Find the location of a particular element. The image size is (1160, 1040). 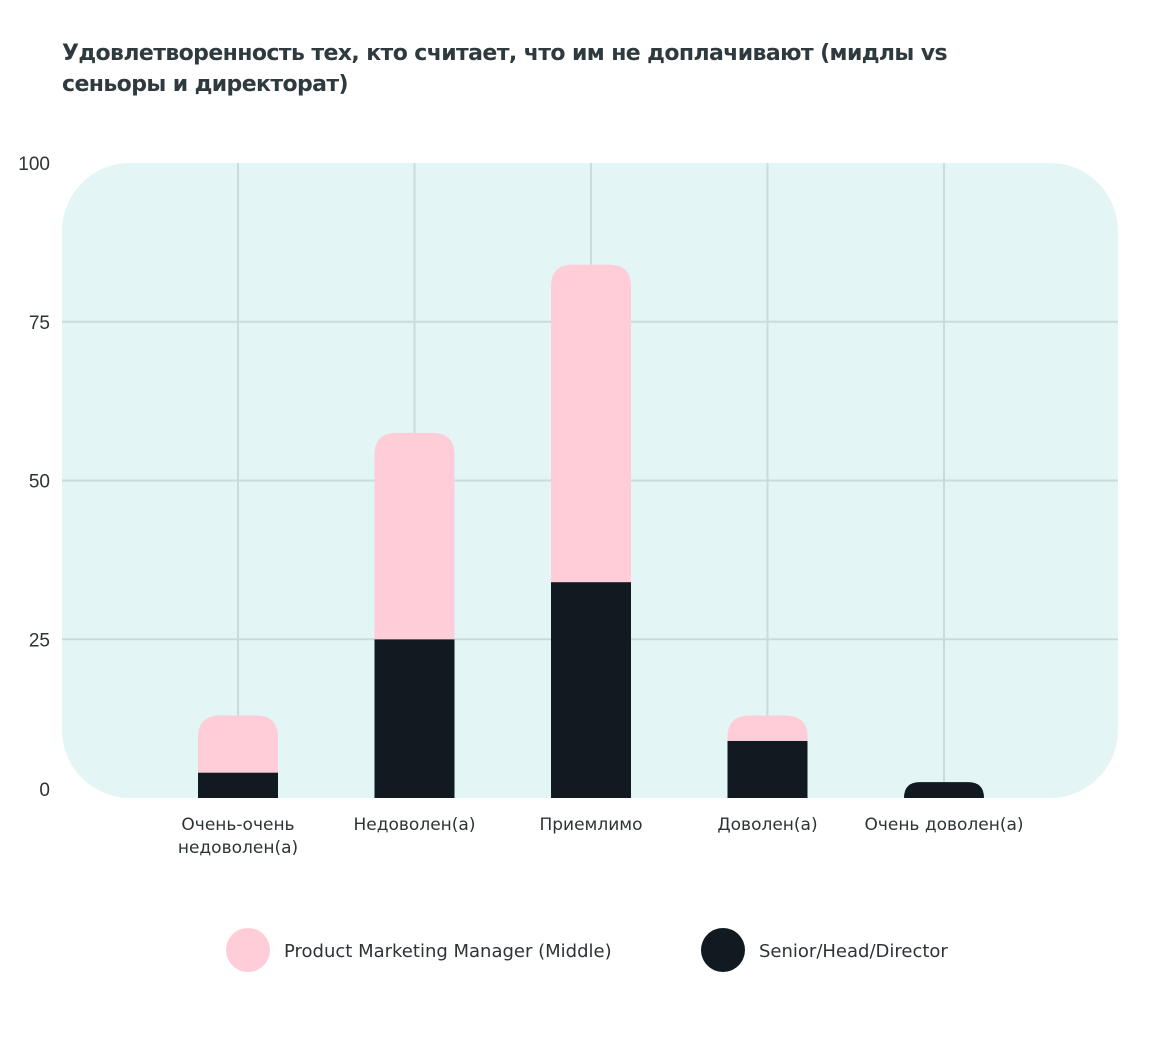

legend-label: Product Marketing Manager (Middle) is located at coordinates (448, 951).